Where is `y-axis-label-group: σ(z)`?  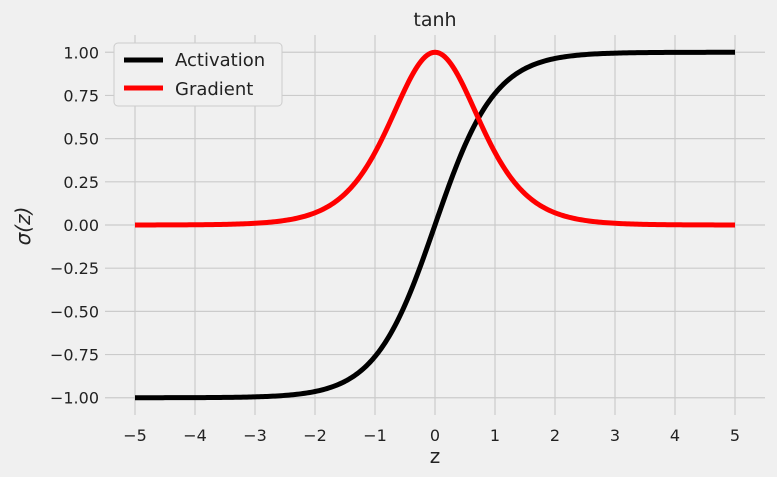 y-axis-label-group: σ(z) is located at coordinates (23, 226).